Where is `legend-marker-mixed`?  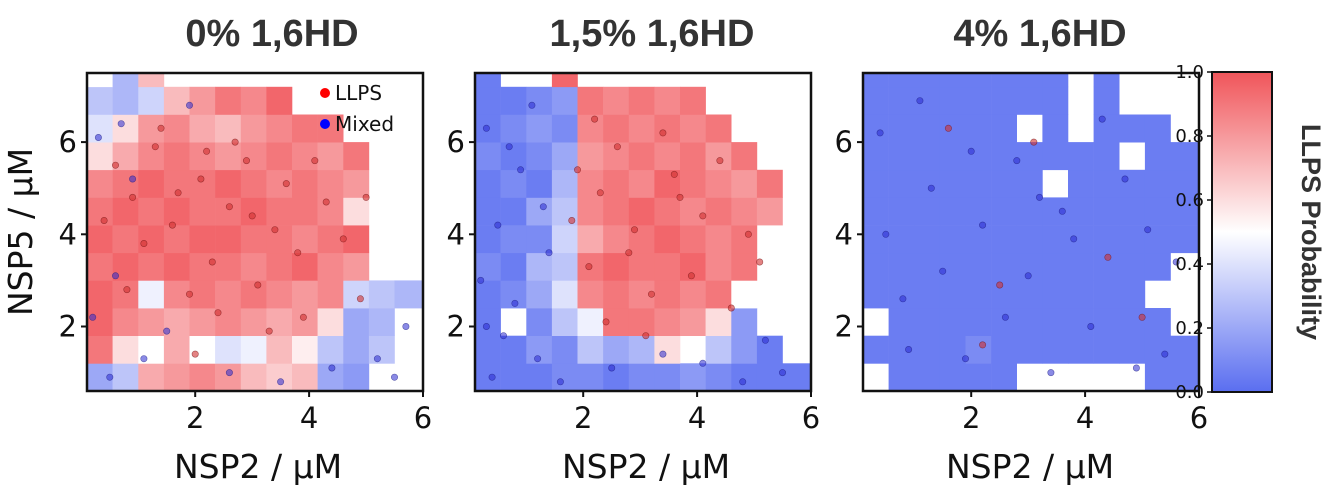
legend-marker-mixed is located at coordinates (325, 124).